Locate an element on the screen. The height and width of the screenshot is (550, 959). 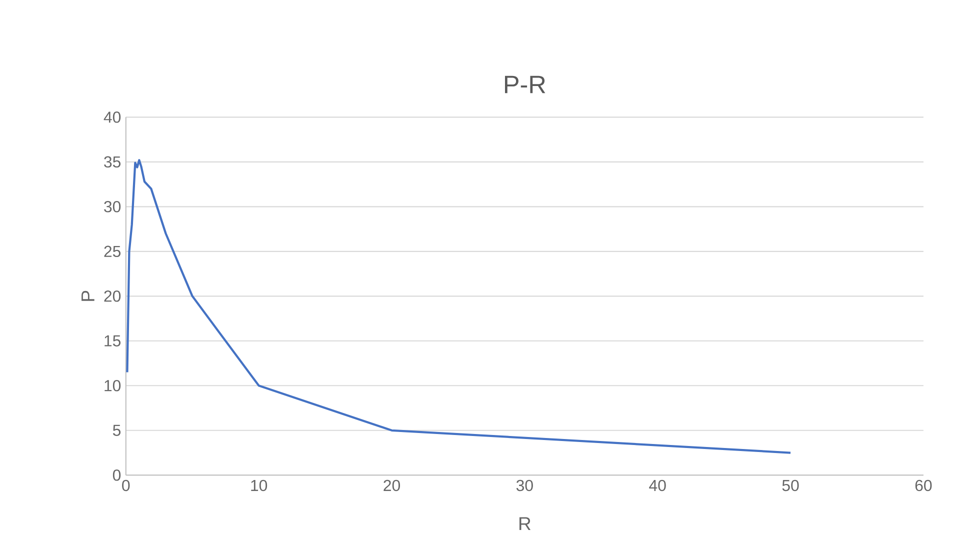
x-tick-label: 50 is located at coordinates (790, 486).